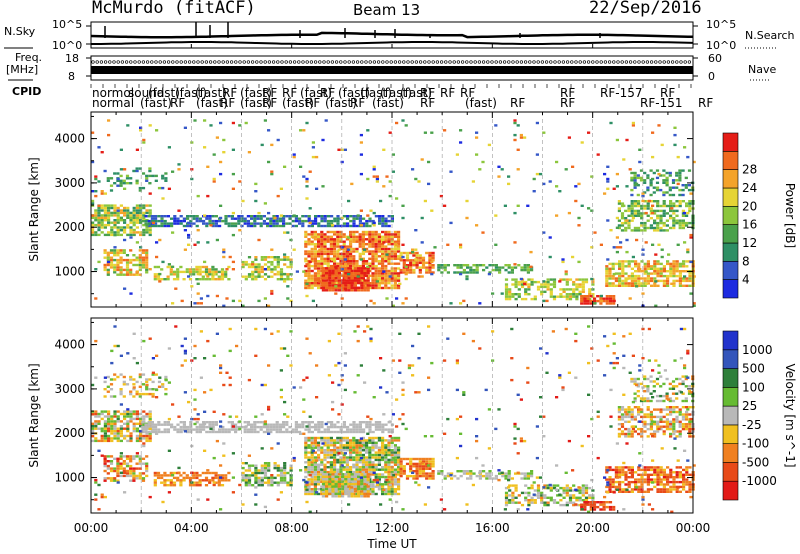 The height and width of the screenshot is (554, 800). Describe the element at coordinates (753, 387) in the screenshot. I see `velocity-colorbar-tick: 100` at that location.